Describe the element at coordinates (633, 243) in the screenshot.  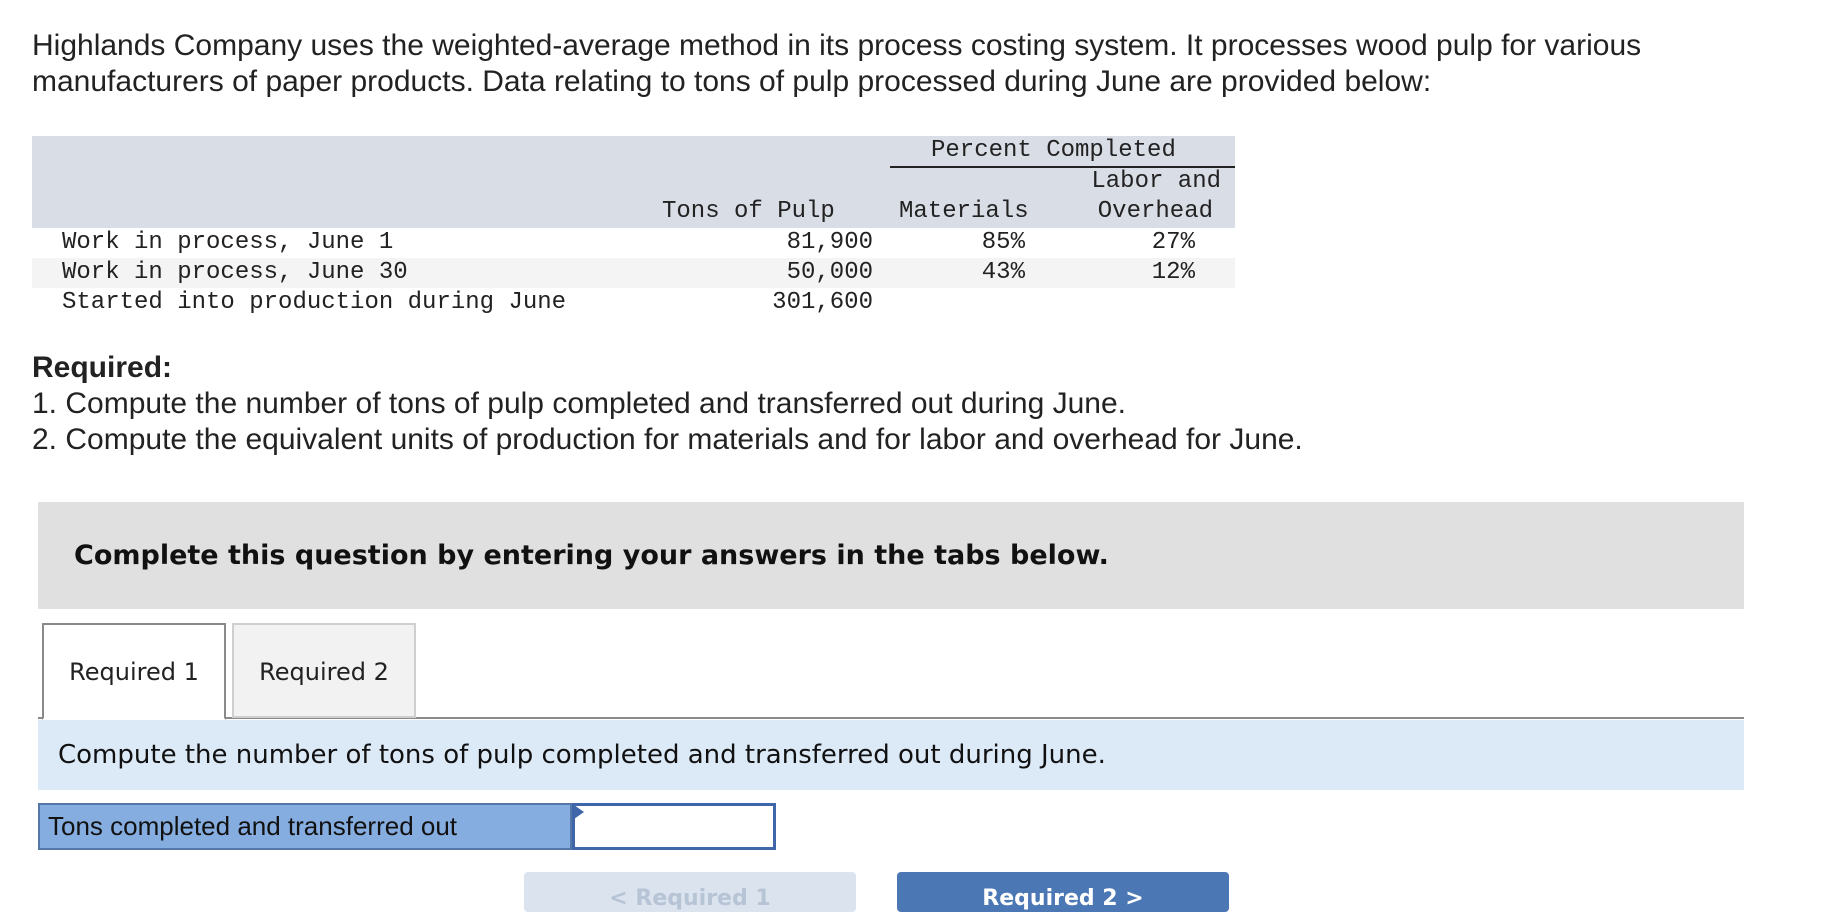
I see `table-row: Work in process, June 1 81,900 85% 27%` at that location.